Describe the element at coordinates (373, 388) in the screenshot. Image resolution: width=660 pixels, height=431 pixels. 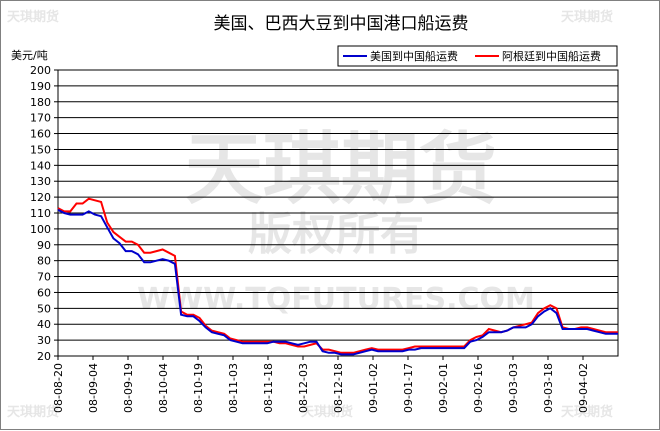
I see `x-tick-label: 09-01-02` at that location.